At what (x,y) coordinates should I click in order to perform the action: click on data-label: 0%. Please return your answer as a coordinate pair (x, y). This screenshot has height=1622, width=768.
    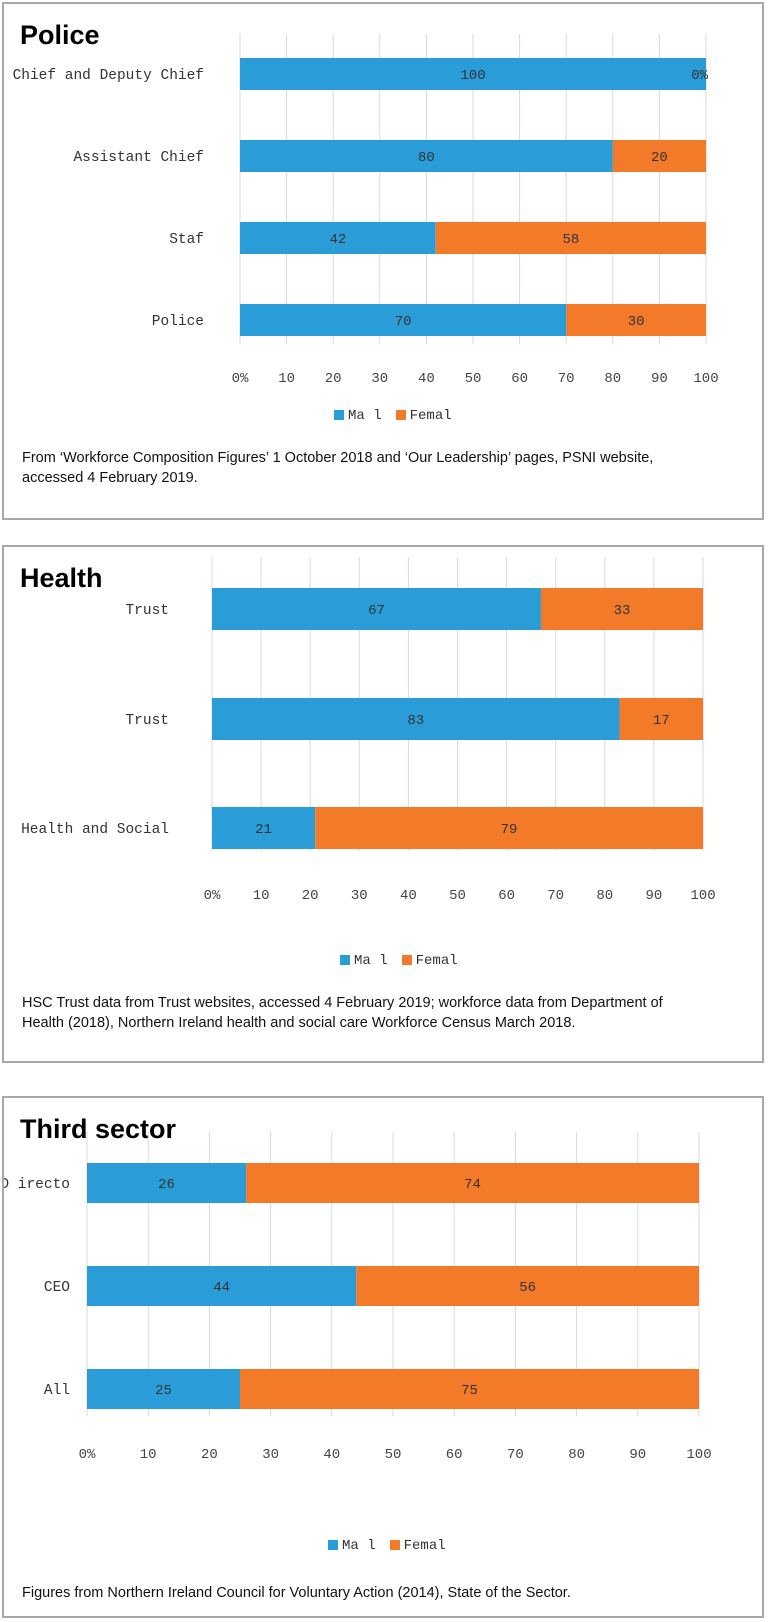
    Looking at the image, I should click on (699, 76).